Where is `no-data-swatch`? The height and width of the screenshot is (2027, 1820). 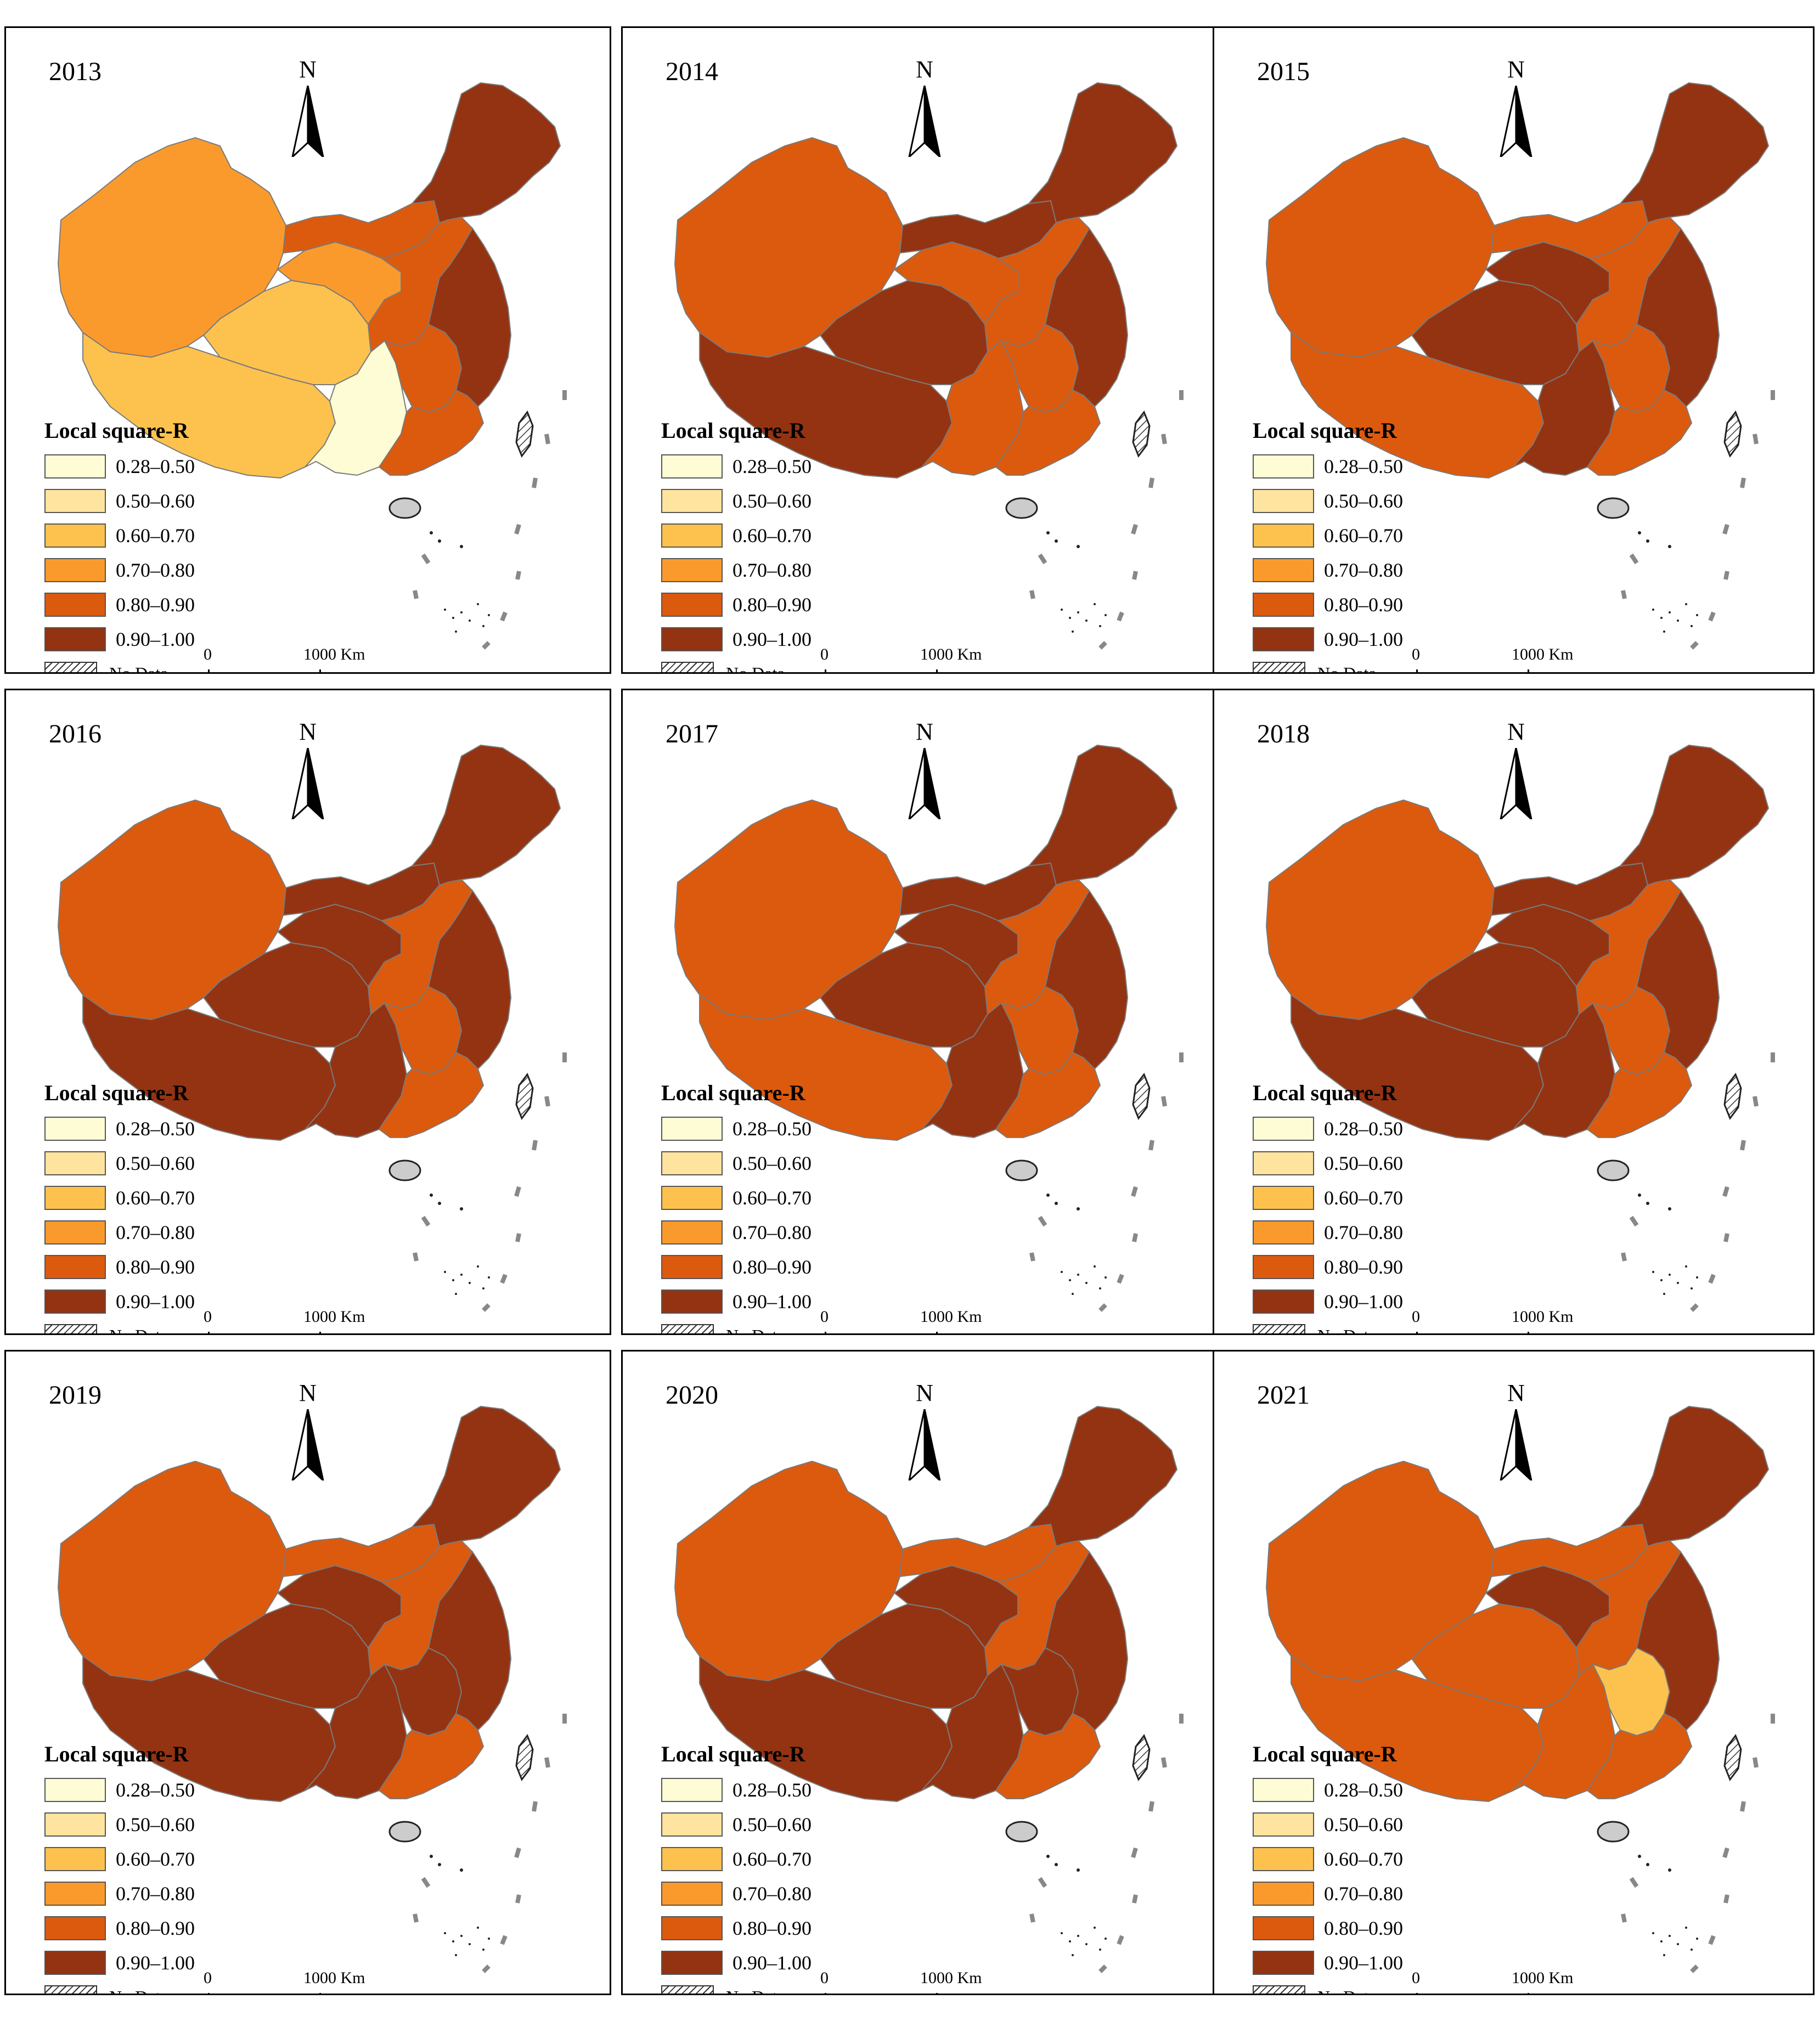 no-data-swatch is located at coordinates (687, 667).